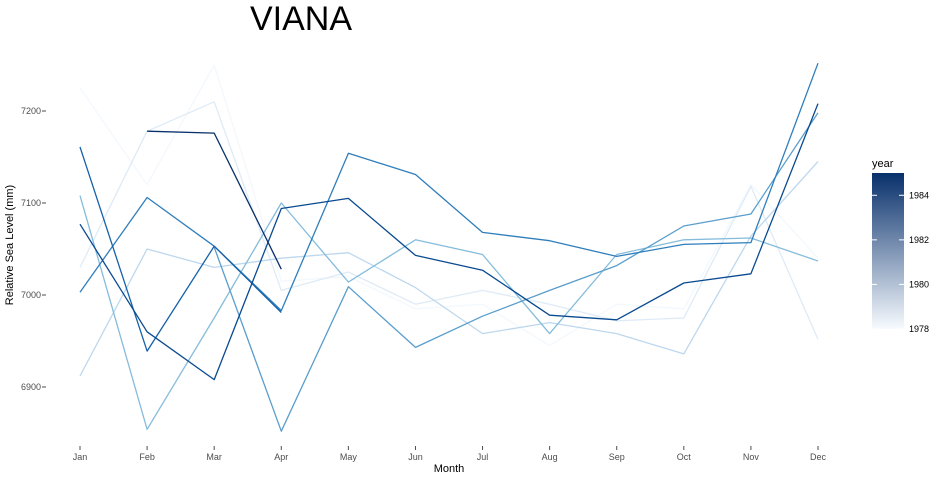  Describe the element at coordinates (919, 195) in the screenshot. I see `legend-tick-label: 1984` at that location.